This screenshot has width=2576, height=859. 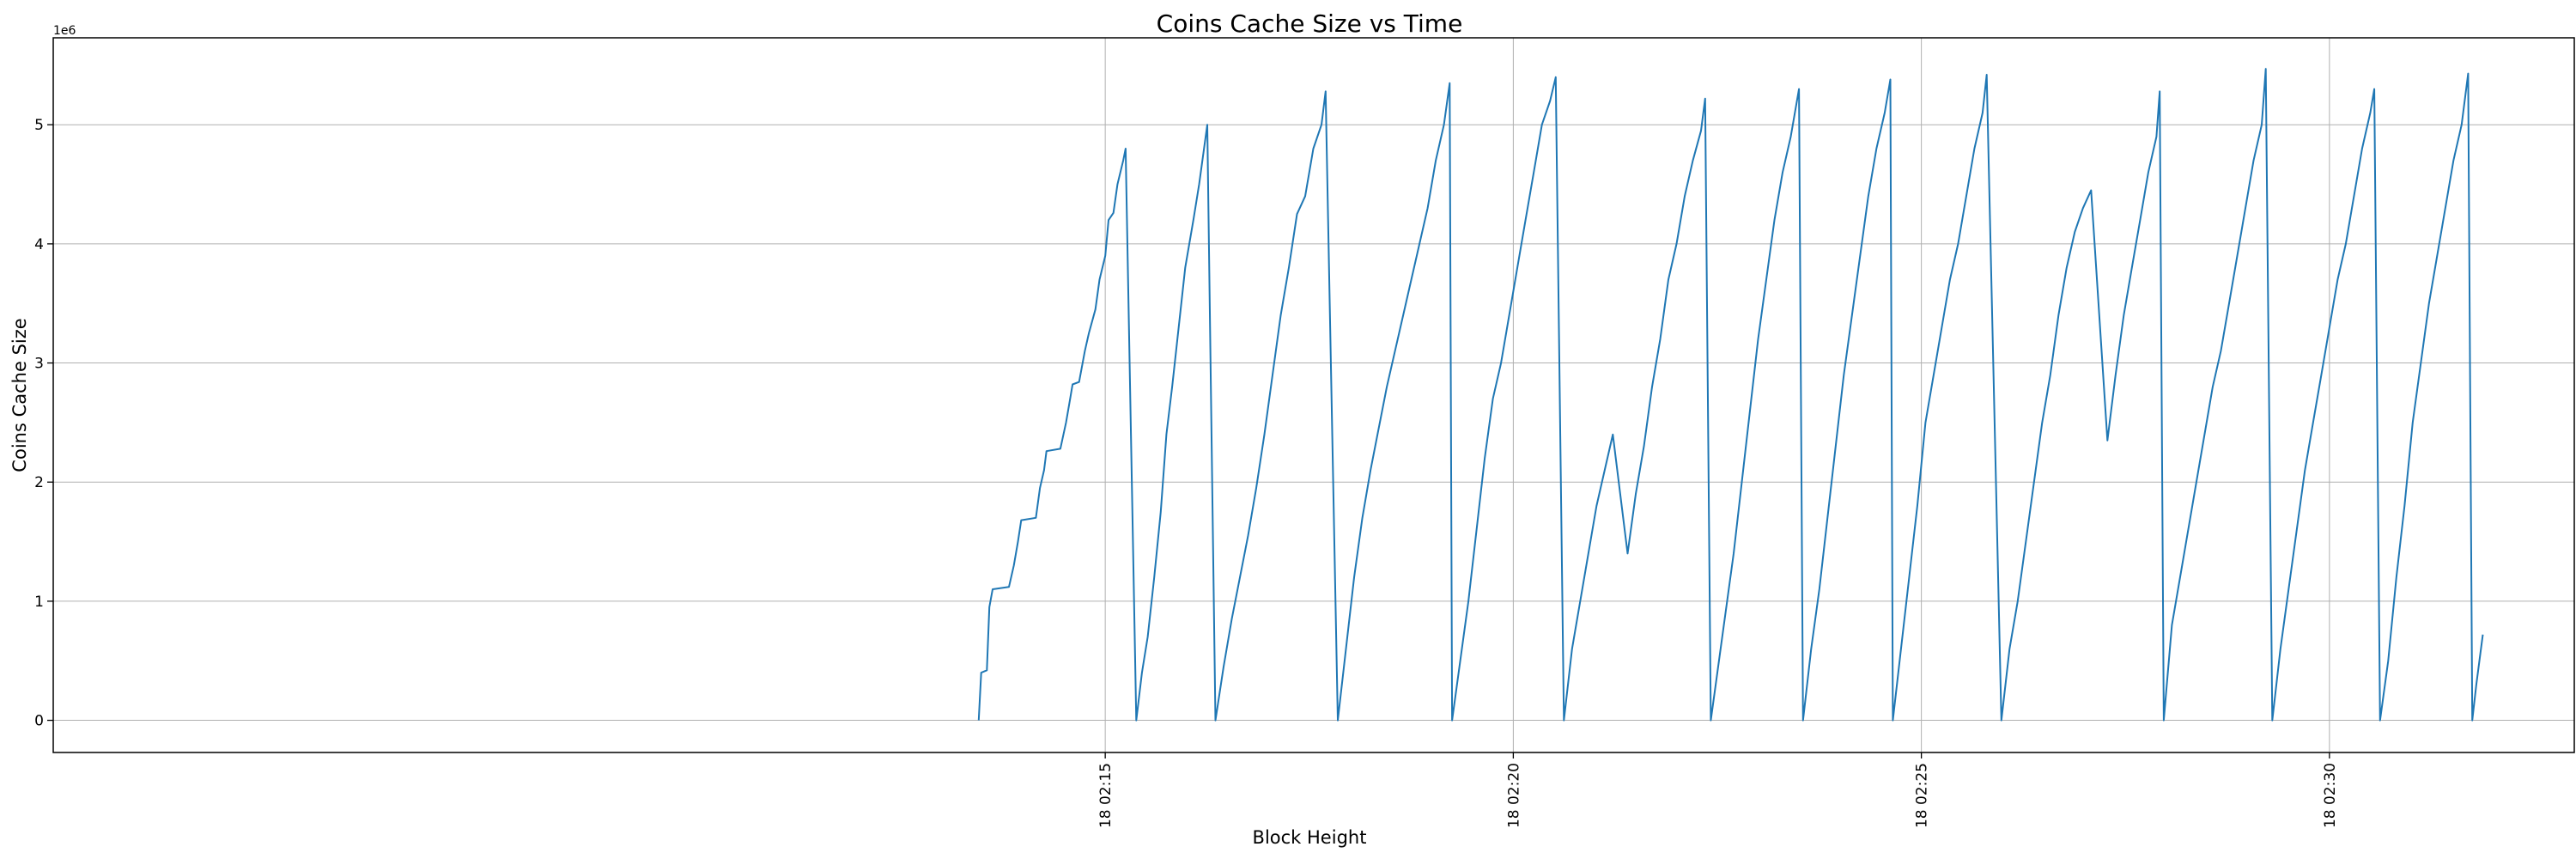 What do you see at coordinates (2331, 796) in the screenshot?
I see `x-tick-label: 18 02:30` at bounding box center [2331, 796].